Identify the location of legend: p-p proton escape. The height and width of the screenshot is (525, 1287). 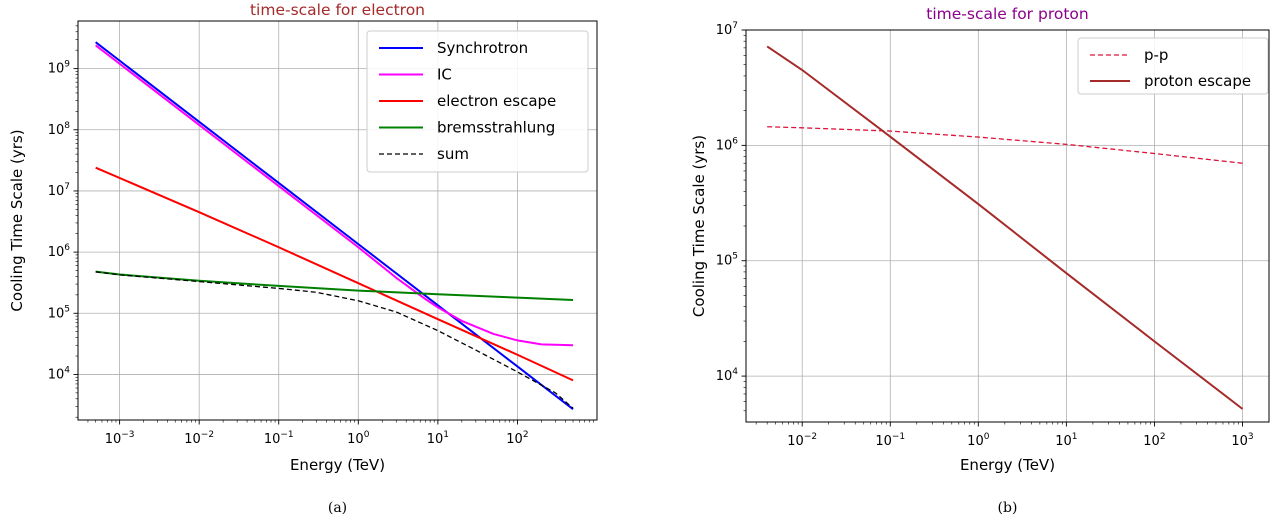
(1173, 66).